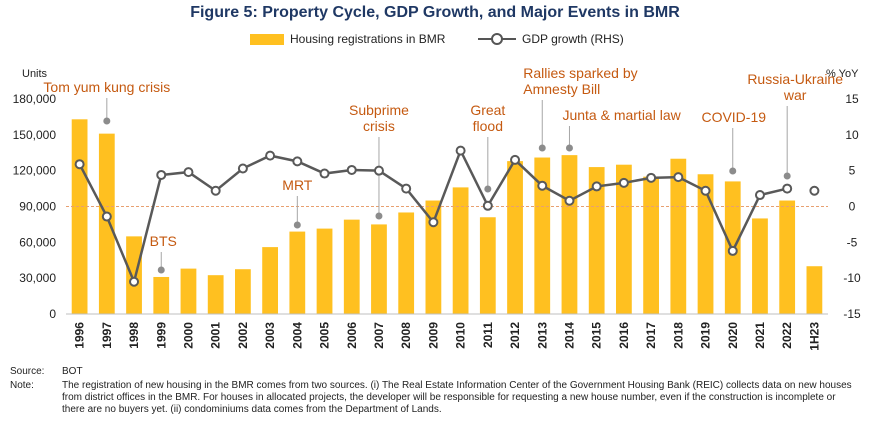 The image size is (870, 427). I want to click on left-axis-unit: Units, so click(35, 74).